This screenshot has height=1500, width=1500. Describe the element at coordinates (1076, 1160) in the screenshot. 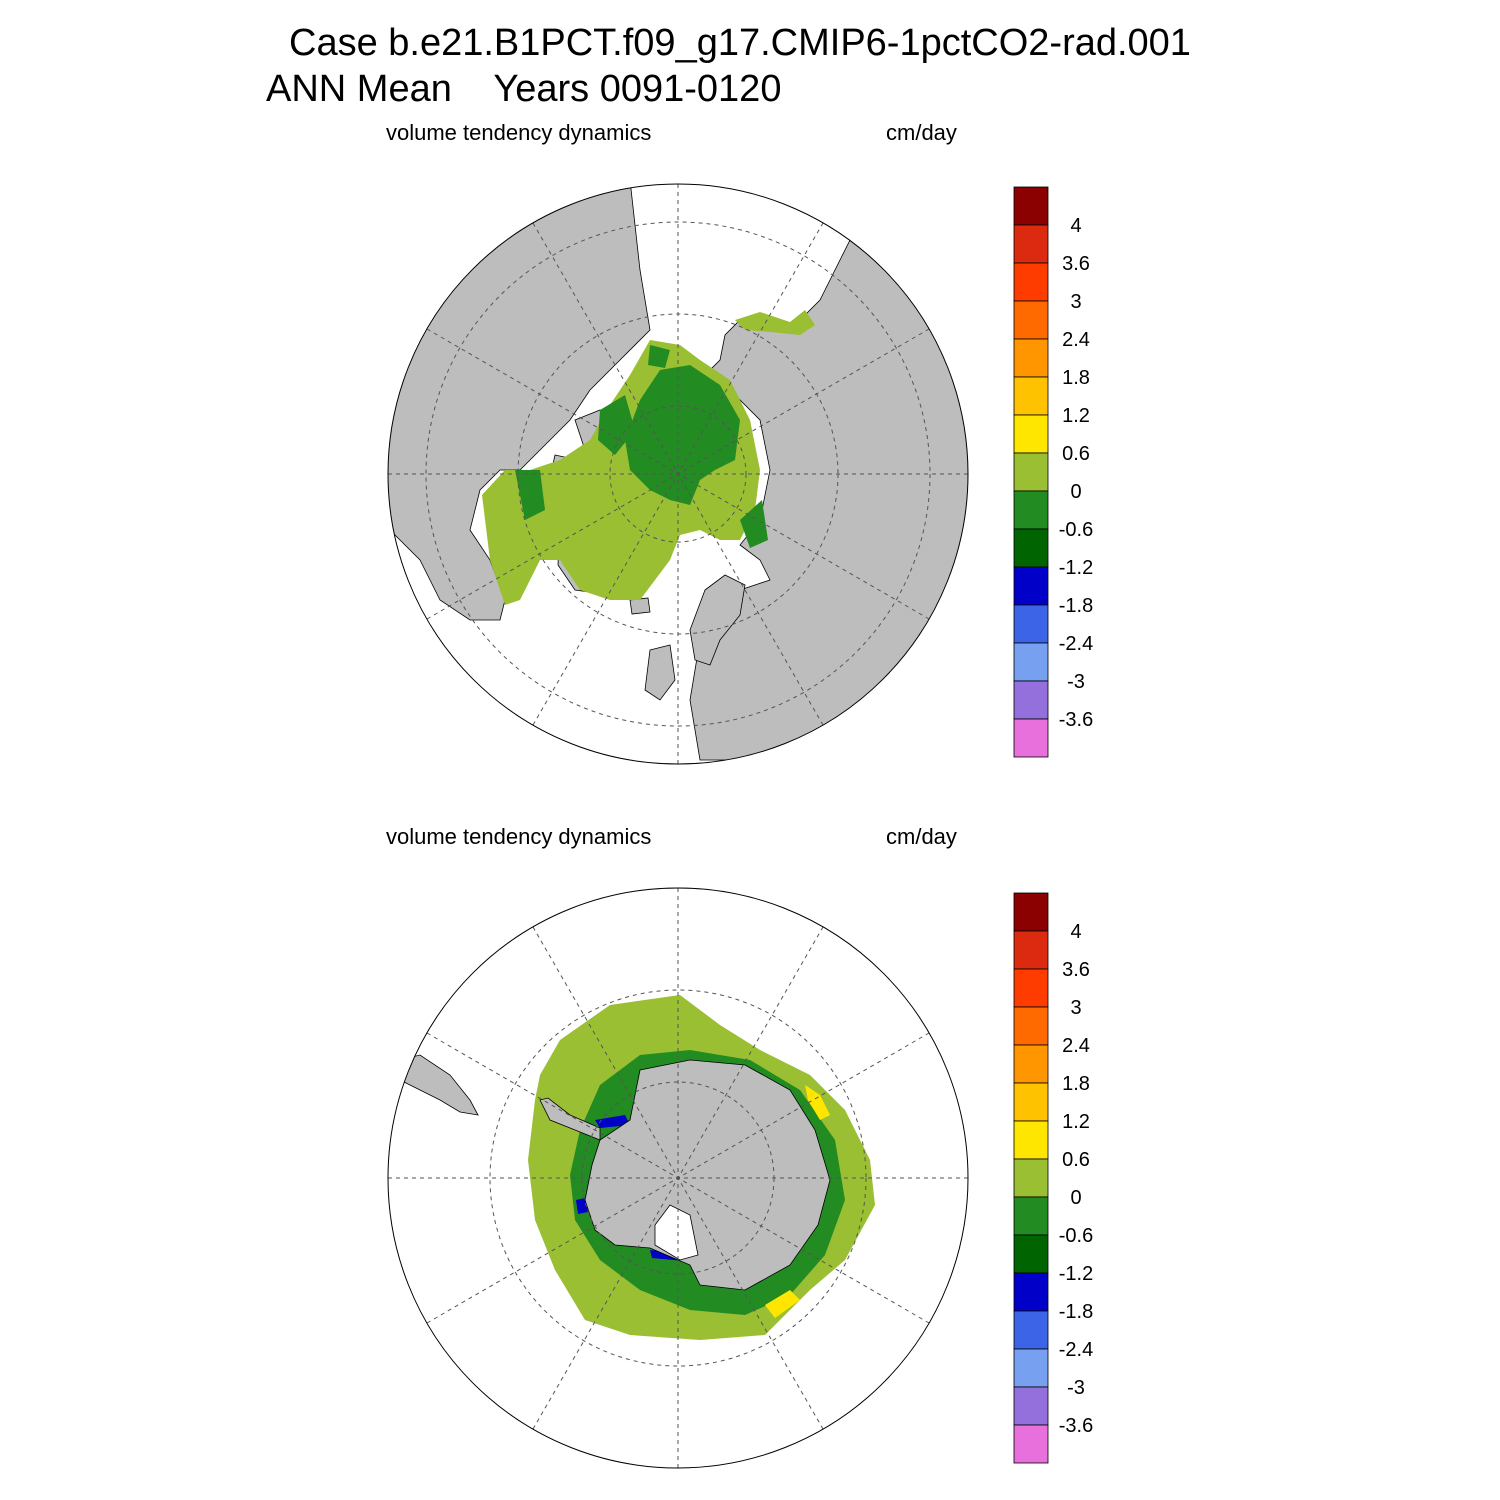

I see `south-colorbar-tick-label: 0.6` at that location.